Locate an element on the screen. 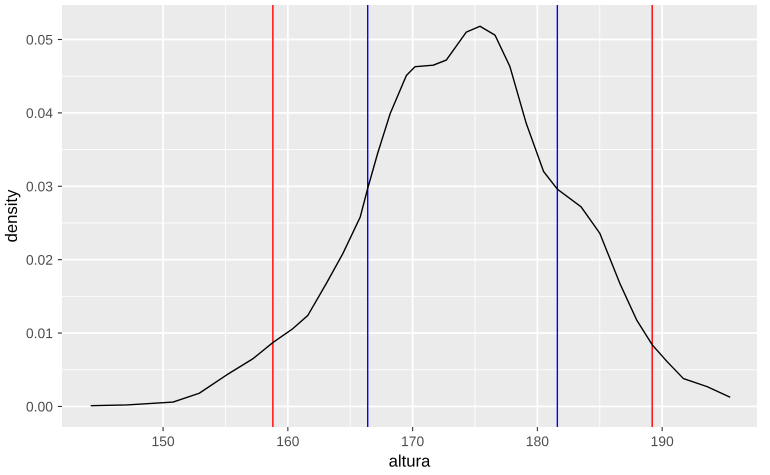 The height and width of the screenshot is (475, 770). x-tick-label: 160 is located at coordinates (288, 441).